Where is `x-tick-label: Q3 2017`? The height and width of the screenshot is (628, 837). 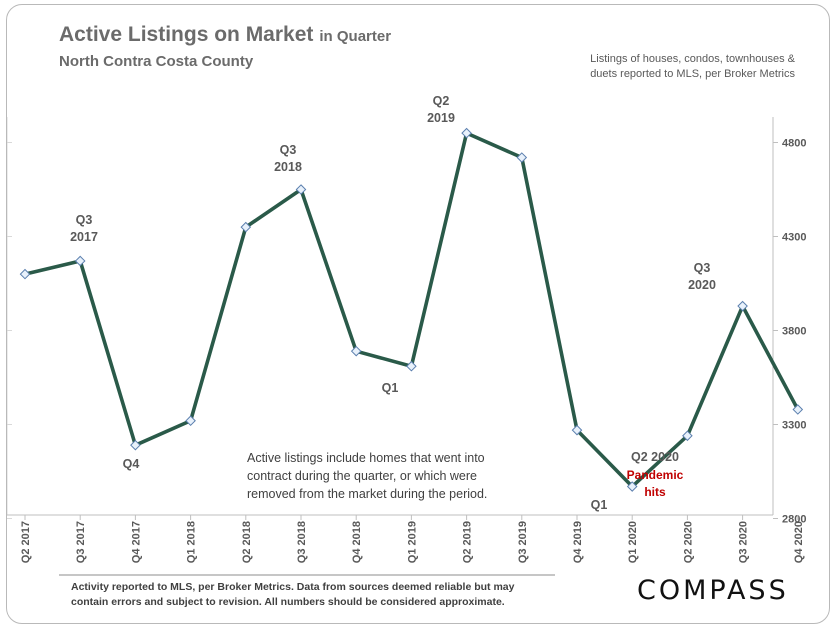 x-tick-label: Q3 2017 is located at coordinates (81, 542).